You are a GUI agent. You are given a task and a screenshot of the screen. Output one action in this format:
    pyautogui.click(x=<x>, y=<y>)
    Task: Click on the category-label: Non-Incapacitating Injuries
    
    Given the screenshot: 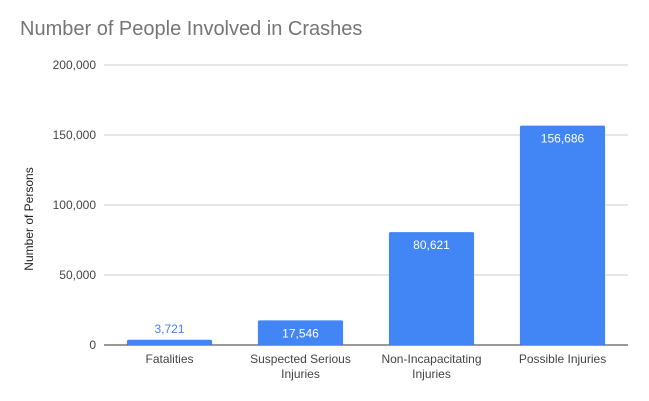 What is the action you would take?
    pyautogui.click(x=431, y=366)
    